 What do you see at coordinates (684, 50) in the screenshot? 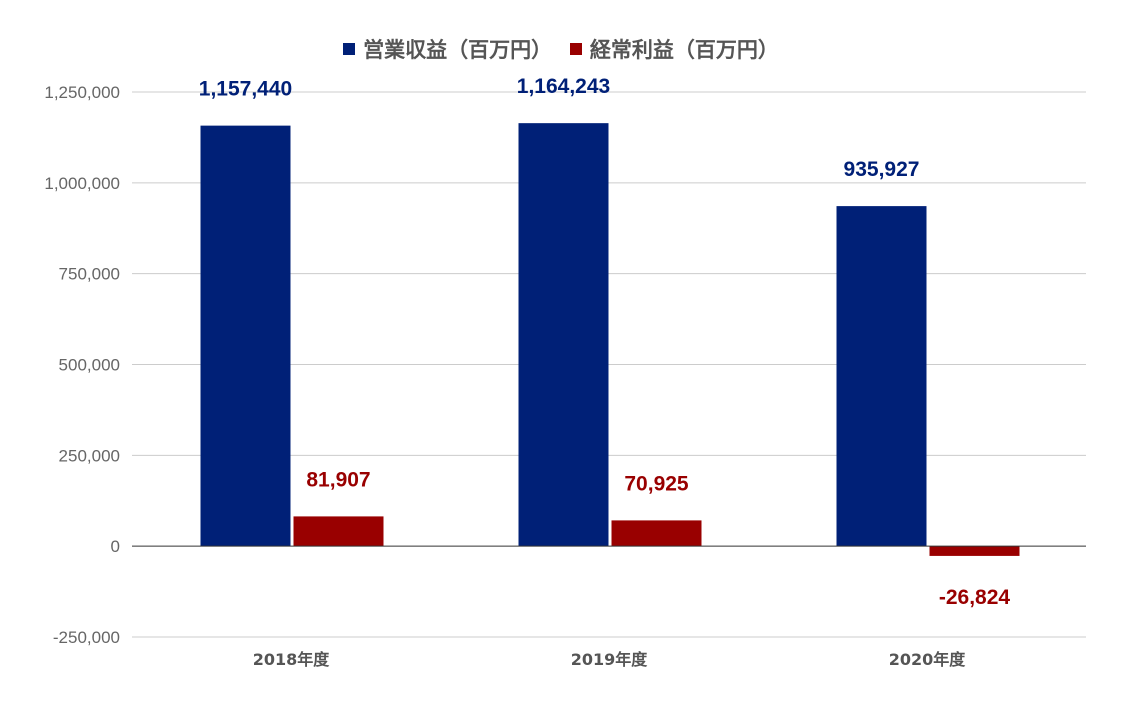
I see `legend-label-ordinary-profit: 経常利益（百万円）` at bounding box center [684, 50].